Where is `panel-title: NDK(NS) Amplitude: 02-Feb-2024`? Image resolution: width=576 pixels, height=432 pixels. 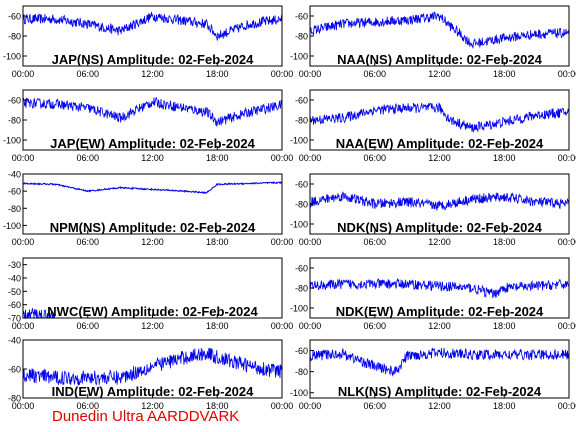
panel-title: NDK(NS) Amplitude: 02-Feb-2024 is located at coordinates (439, 227).